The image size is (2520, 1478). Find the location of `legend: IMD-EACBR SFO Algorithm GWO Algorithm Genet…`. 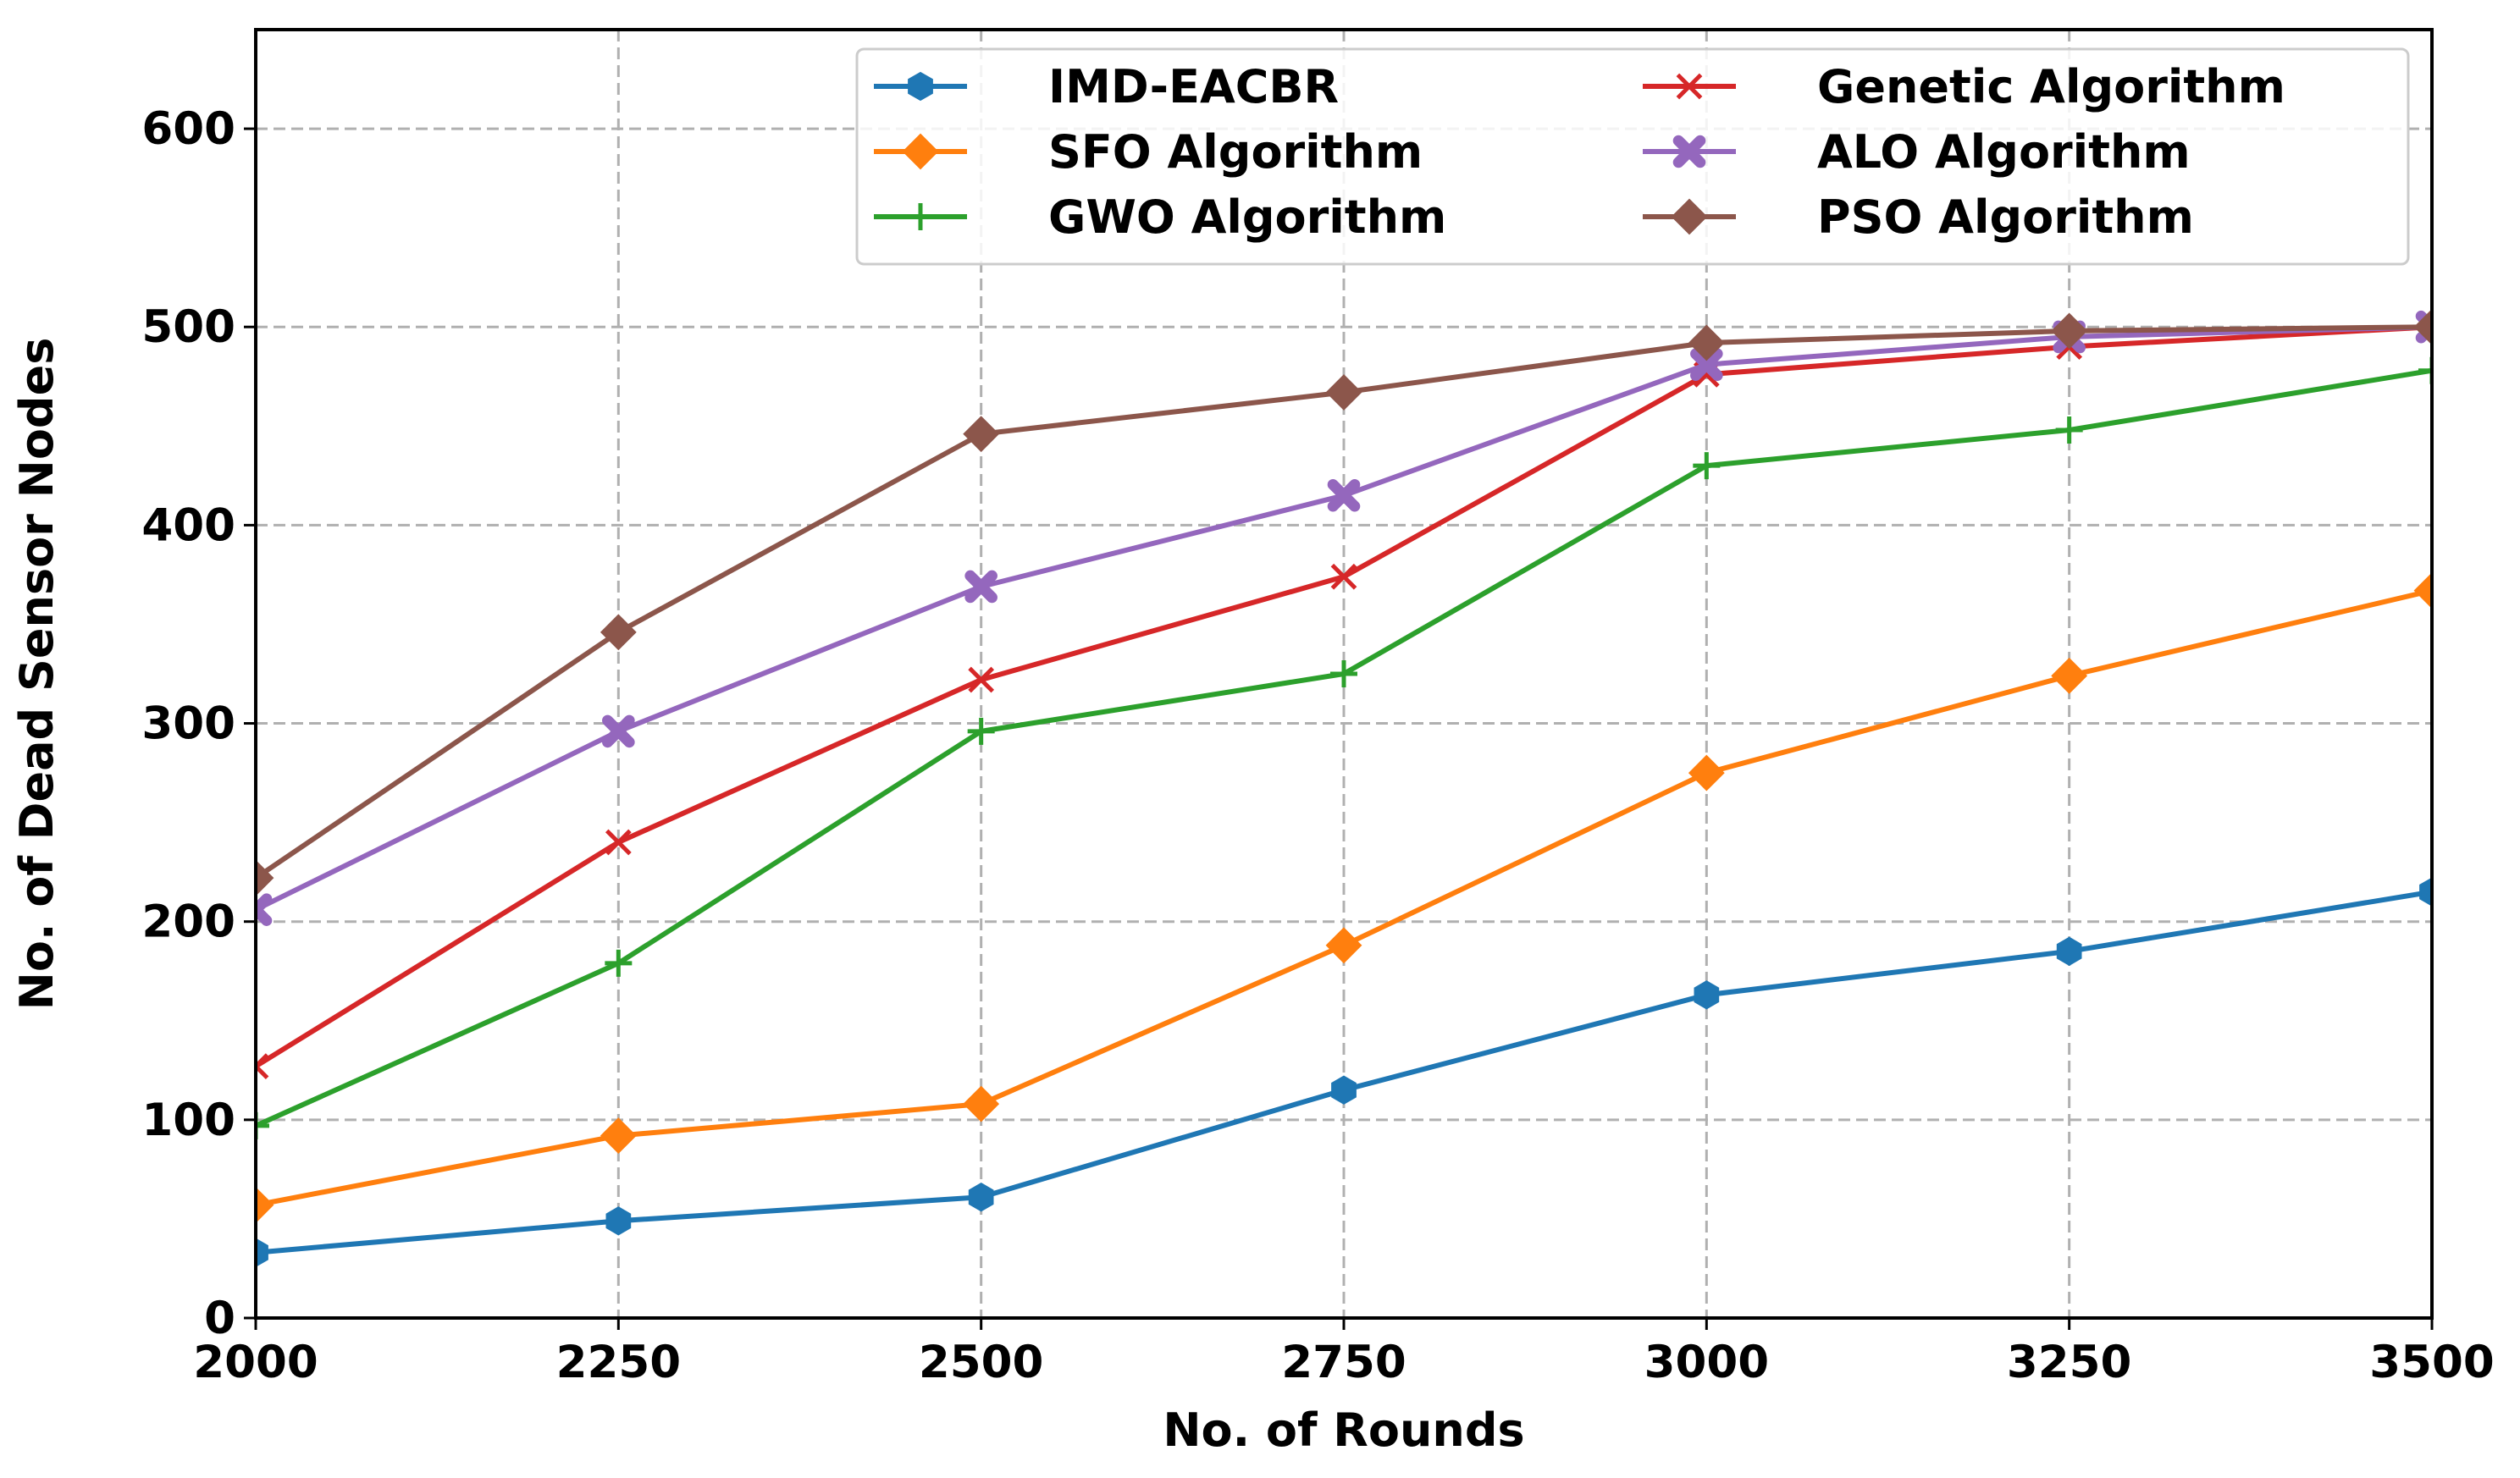

legend: IMD-EACBR SFO Algorithm GWO Algorithm Genet… is located at coordinates (1632, 156).